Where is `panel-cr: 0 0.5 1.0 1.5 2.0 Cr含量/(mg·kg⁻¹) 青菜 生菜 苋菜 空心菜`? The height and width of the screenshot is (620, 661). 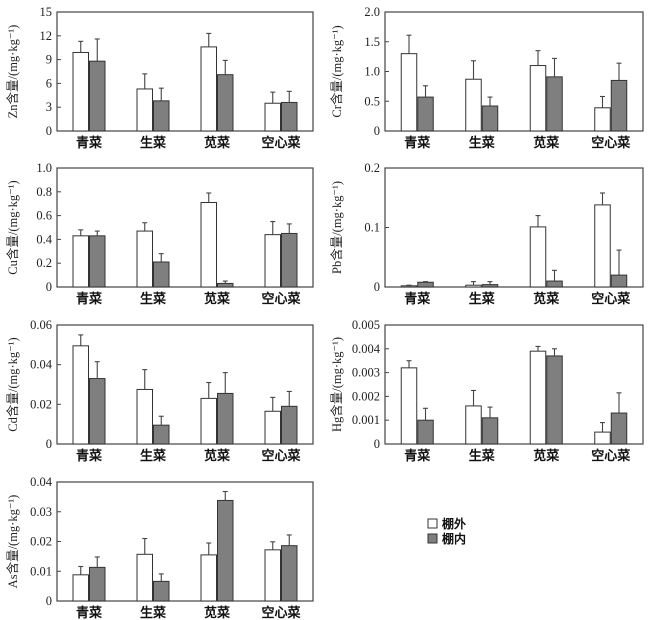
panel-cr: 0 0.5 1.0 1.5 2.0 Cr含量/(mg·kg⁻¹) 青菜 生菜 苋菜 空心菜 is located at coordinates (486, 78).